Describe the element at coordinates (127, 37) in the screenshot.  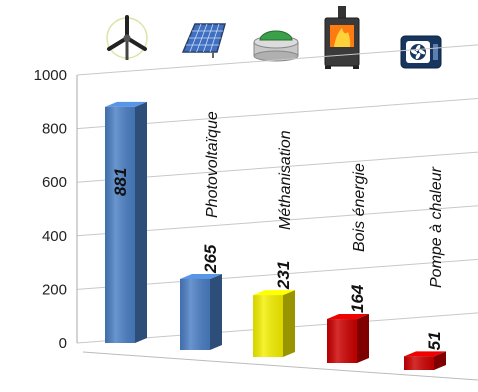
I see `wind-turbine-icon` at that location.